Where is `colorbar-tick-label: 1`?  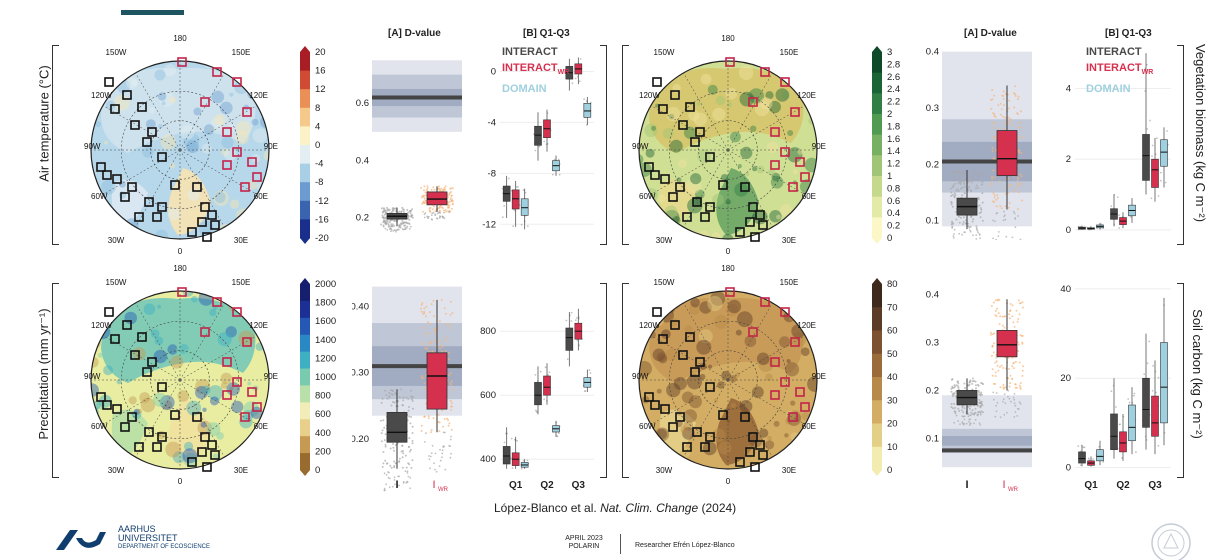 colorbar-tick-label: 1 is located at coordinates (889, 176).